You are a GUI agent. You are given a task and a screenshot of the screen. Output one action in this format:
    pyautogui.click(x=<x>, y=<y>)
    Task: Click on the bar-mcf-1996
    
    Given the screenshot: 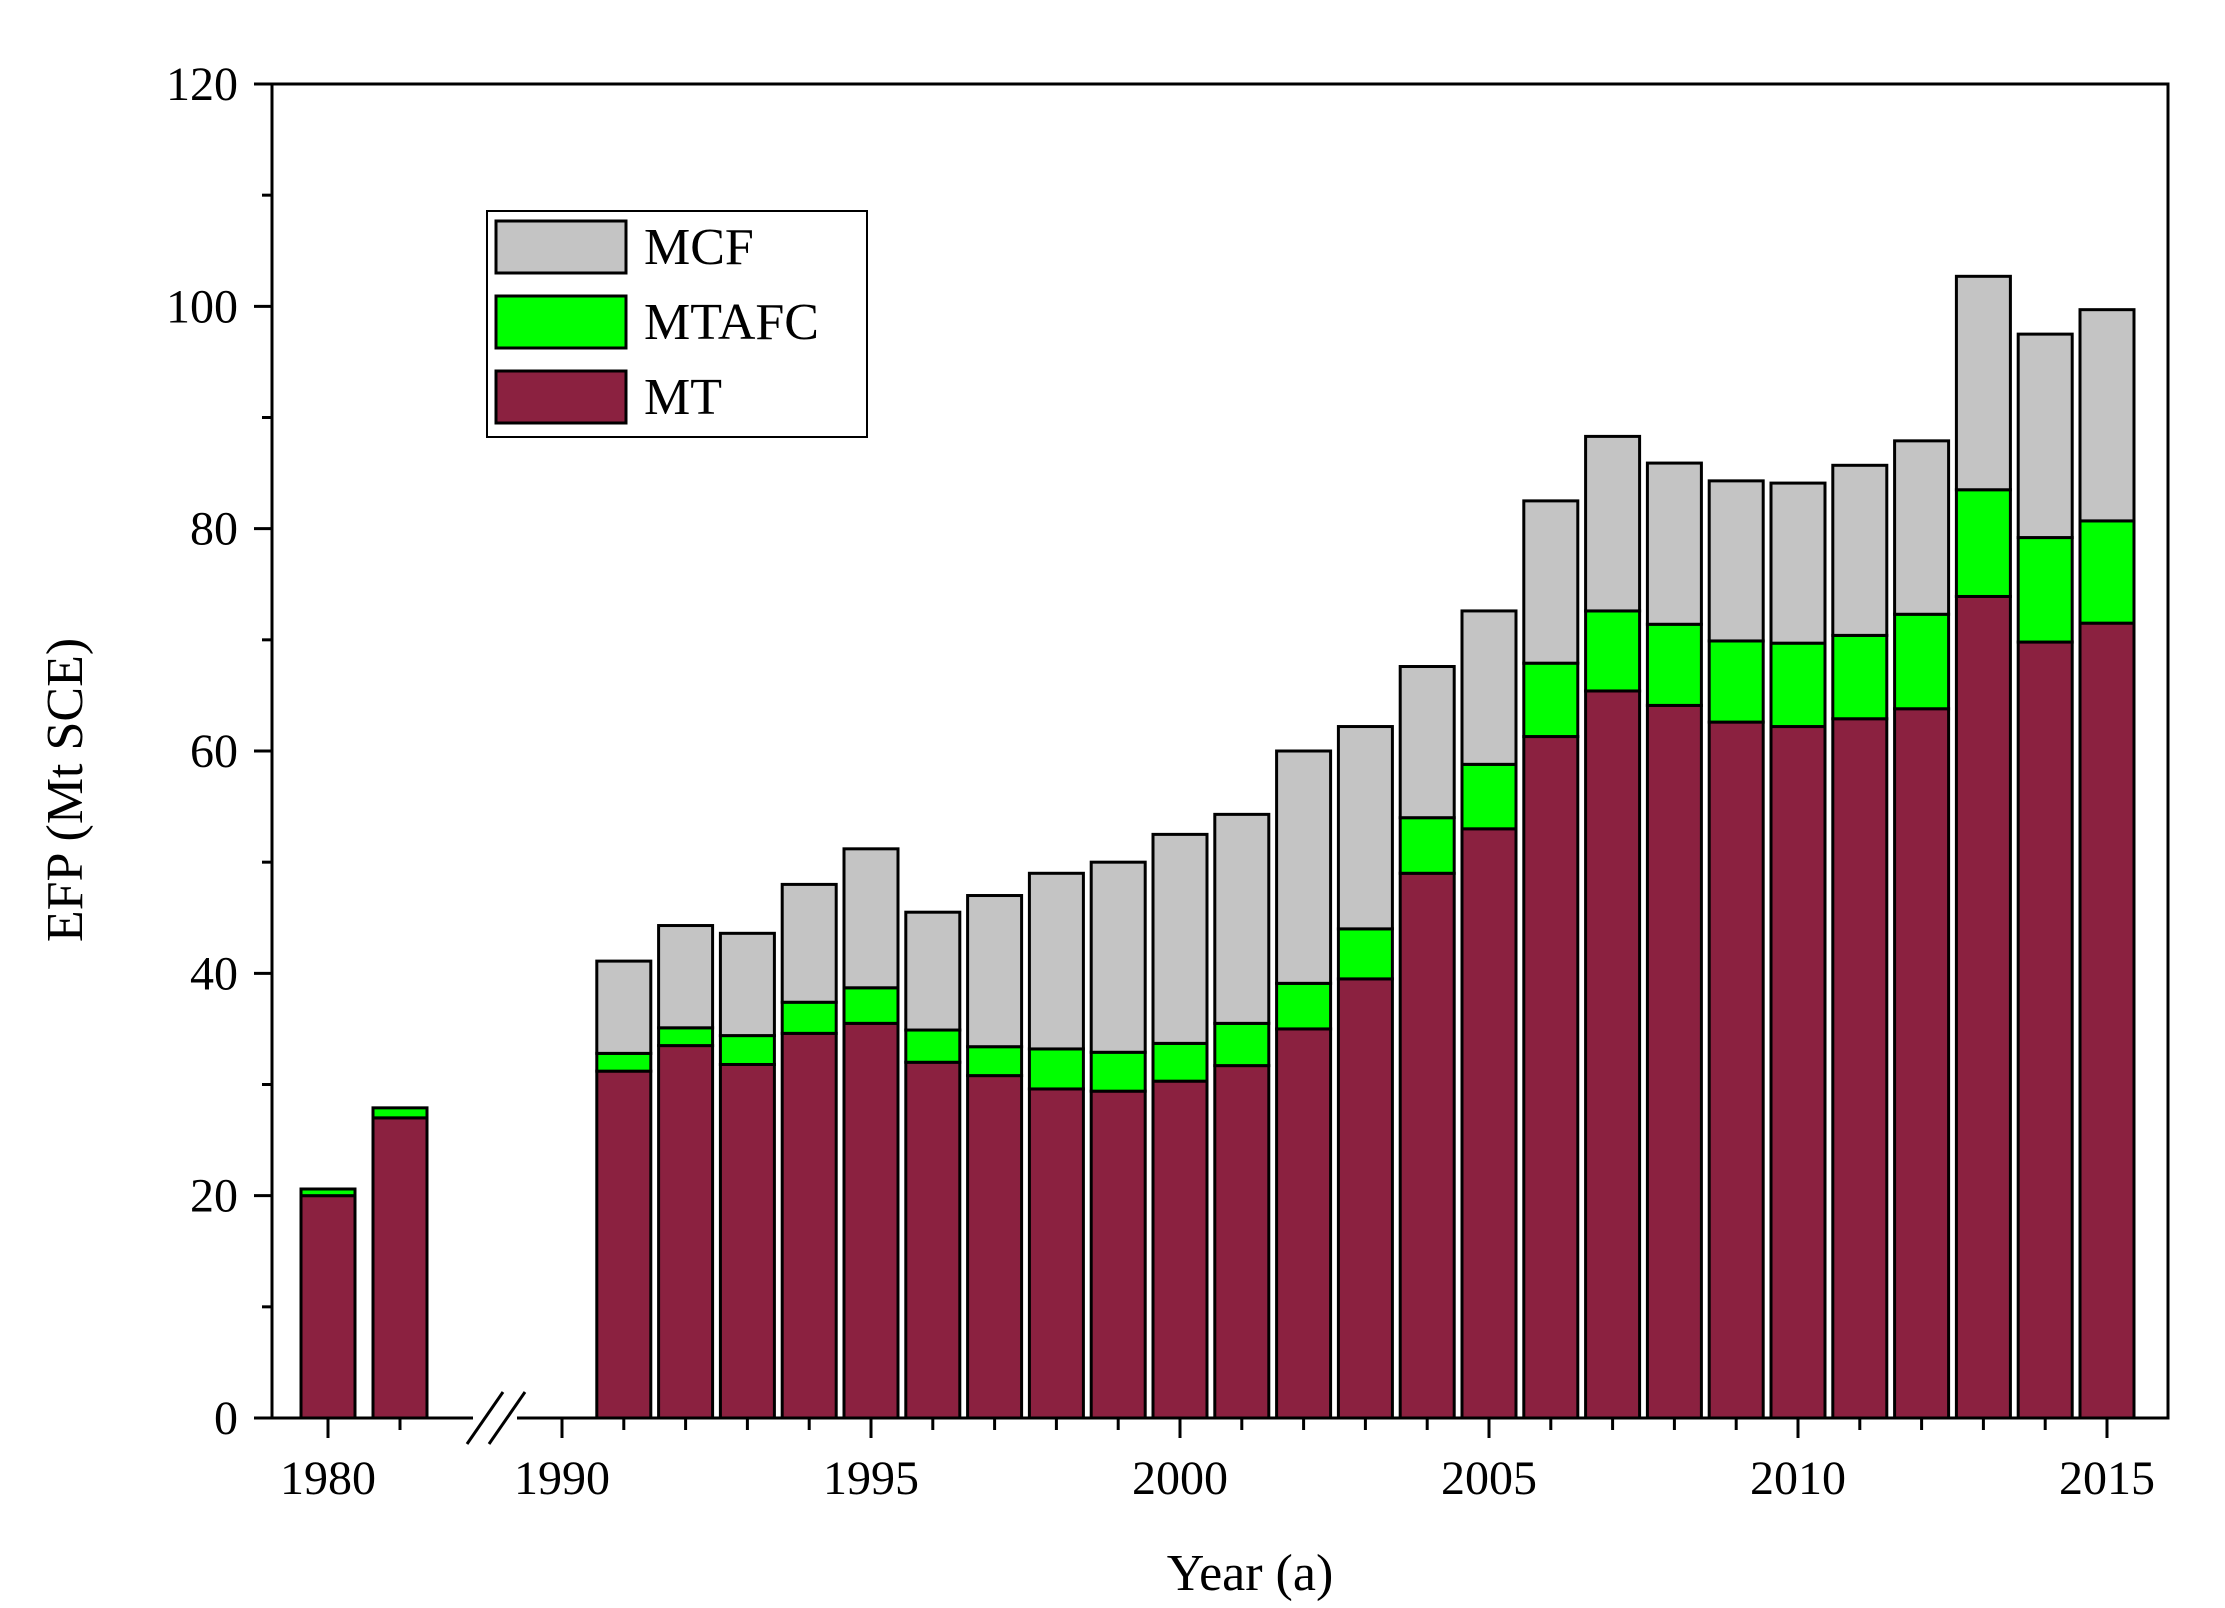 What is the action you would take?
    pyautogui.click(x=933, y=971)
    